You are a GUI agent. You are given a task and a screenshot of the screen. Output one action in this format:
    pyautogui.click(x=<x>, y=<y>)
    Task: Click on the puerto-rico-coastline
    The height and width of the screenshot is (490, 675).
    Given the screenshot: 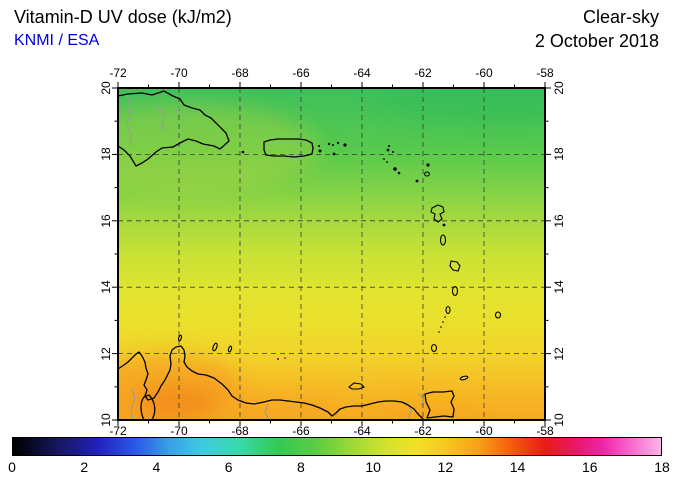 What is the action you would take?
    pyautogui.click(x=288, y=148)
    